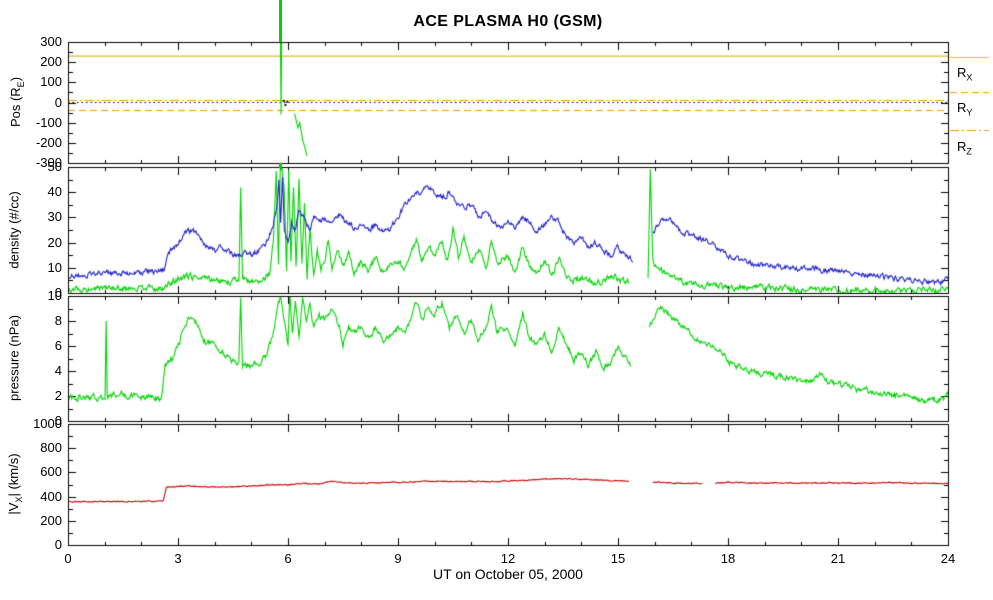 The height and width of the screenshot is (600, 993). I want to click on y-tick-label: 100, so click(51, 82).